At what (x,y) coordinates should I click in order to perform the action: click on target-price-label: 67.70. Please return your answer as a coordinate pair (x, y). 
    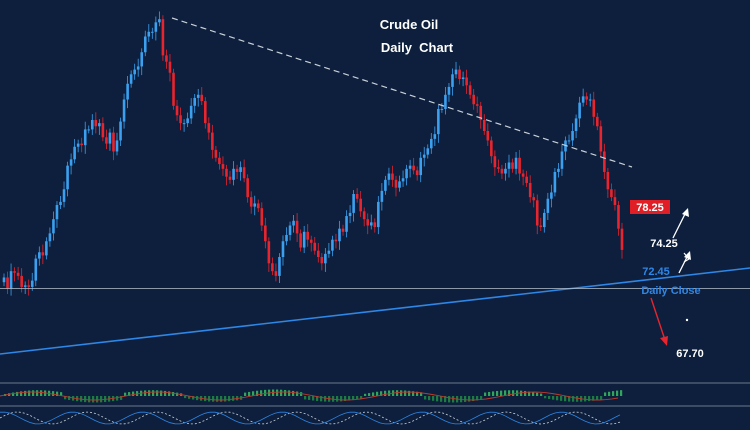
    Looking at the image, I should click on (690, 354).